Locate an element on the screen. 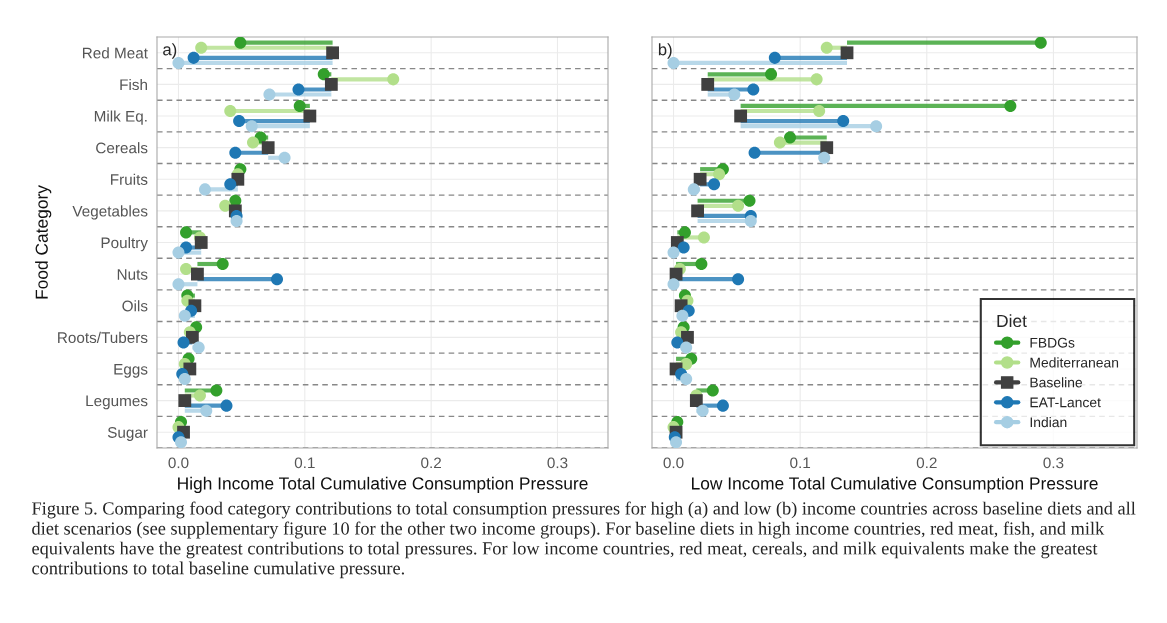 The height and width of the screenshot is (623, 1167). x-axis-title: High Income Total Cumulative Consumption Pressure is located at coordinates (383, 485).